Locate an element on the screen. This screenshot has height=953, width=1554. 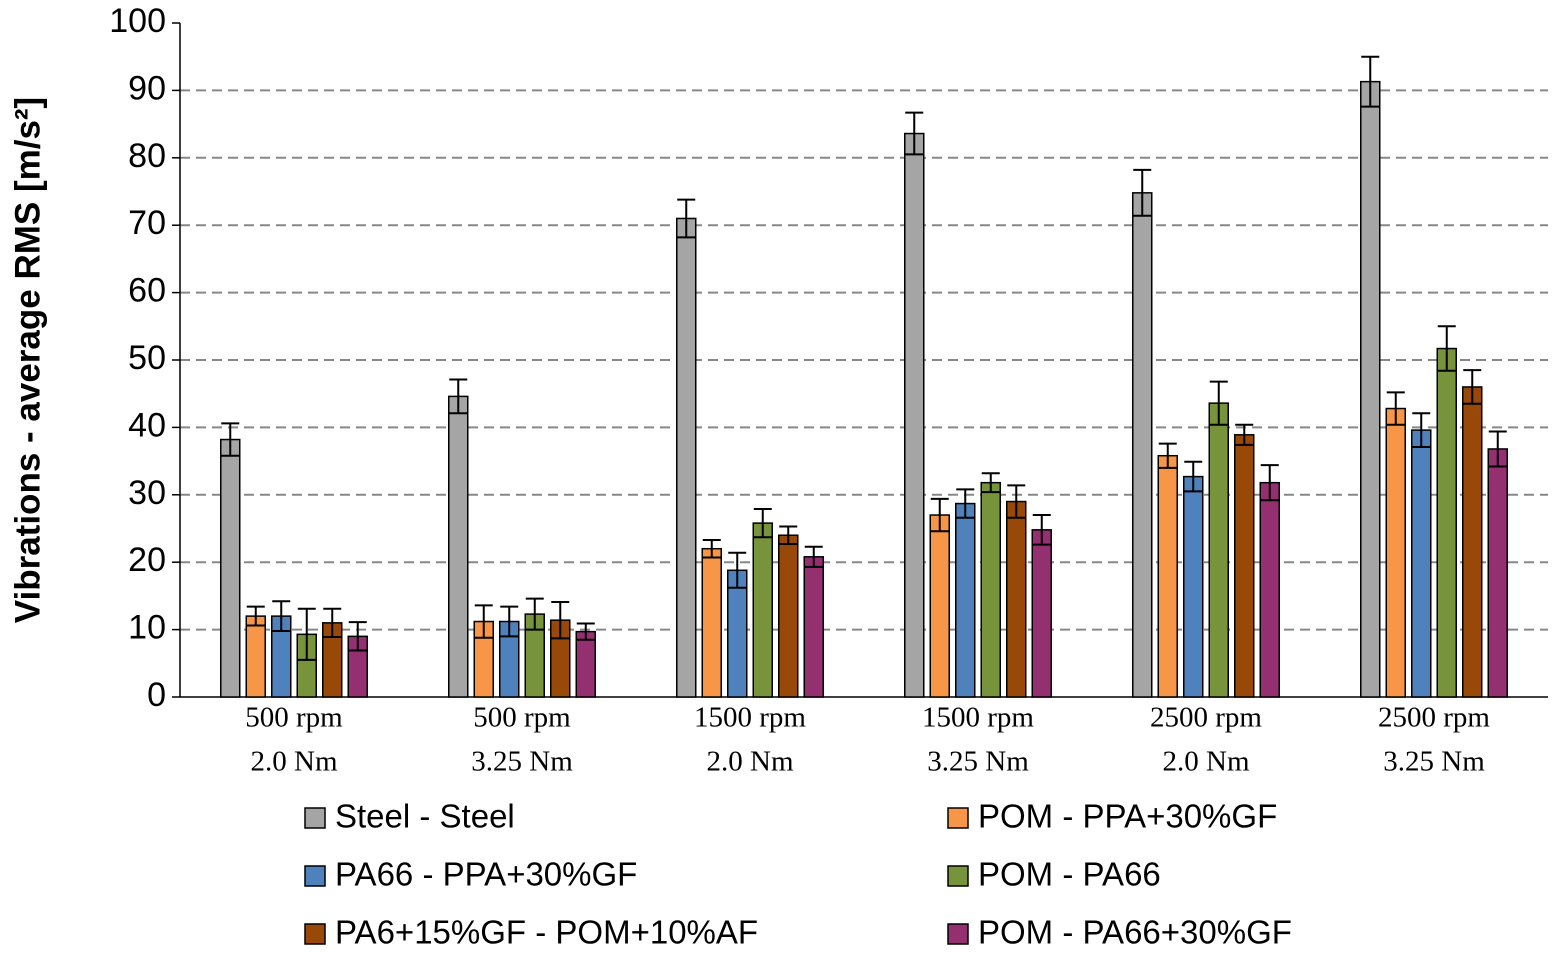
legend-label: PA6+15%GF - POM+10%AF is located at coordinates (546, 932).